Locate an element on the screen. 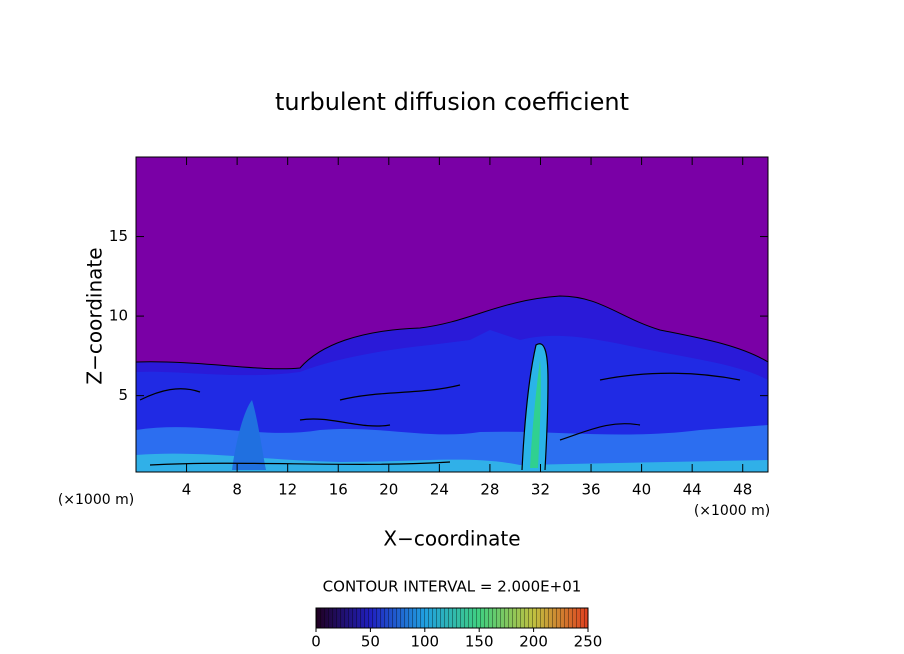 This screenshot has height=654, width=904. x-tick-label: 24 is located at coordinates (439, 490).